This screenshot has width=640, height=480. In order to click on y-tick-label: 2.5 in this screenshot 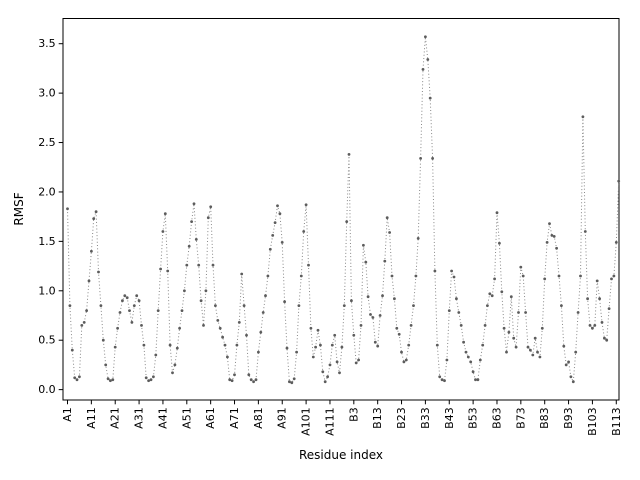, I will do `click(47, 142)`.